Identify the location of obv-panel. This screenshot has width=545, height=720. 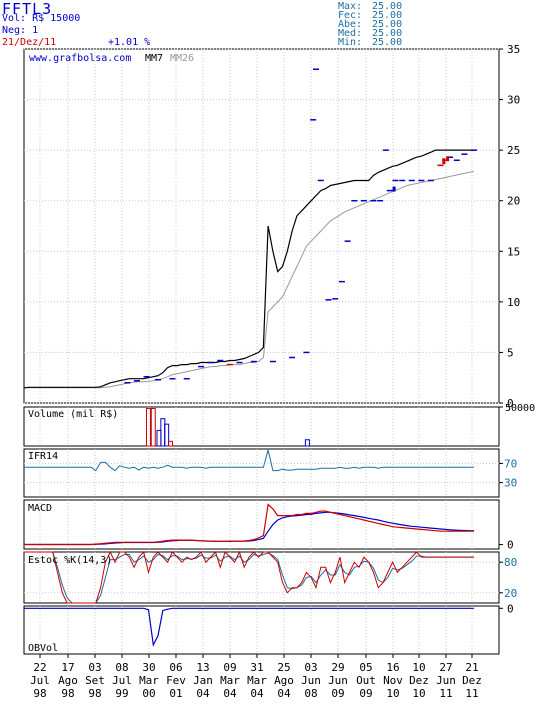
(261, 630).